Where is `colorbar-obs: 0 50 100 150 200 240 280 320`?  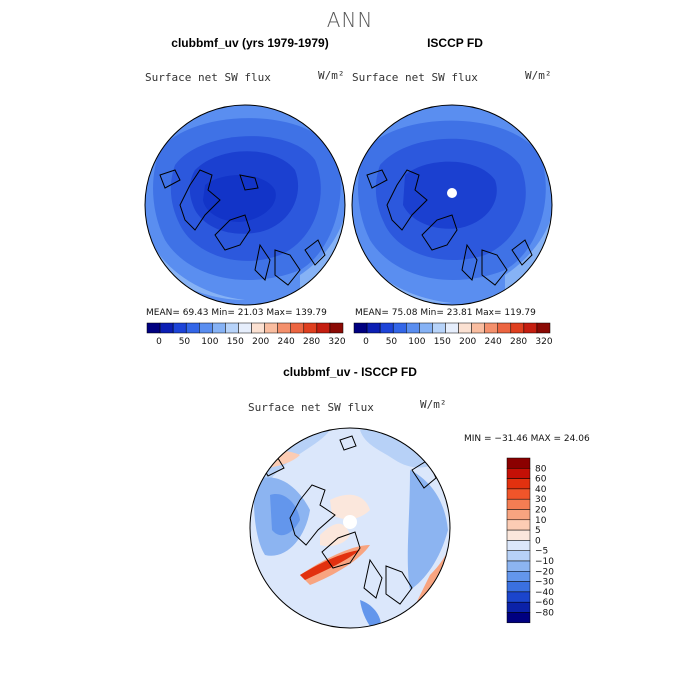
colorbar-obs: 0 50 100 150 200 240 280 320 is located at coordinates (453, 334).